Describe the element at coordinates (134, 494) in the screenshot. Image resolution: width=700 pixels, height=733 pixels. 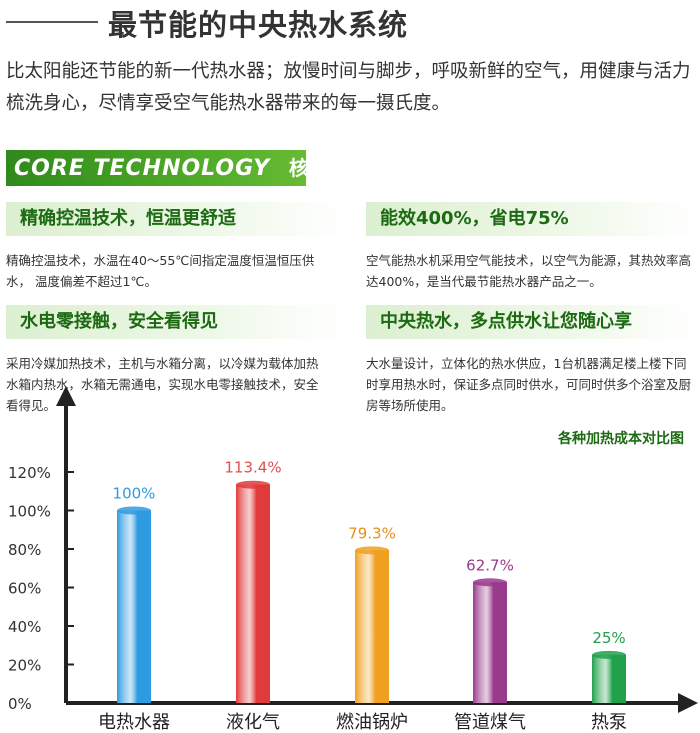
I see `bar-value-label: 100%` at that location.